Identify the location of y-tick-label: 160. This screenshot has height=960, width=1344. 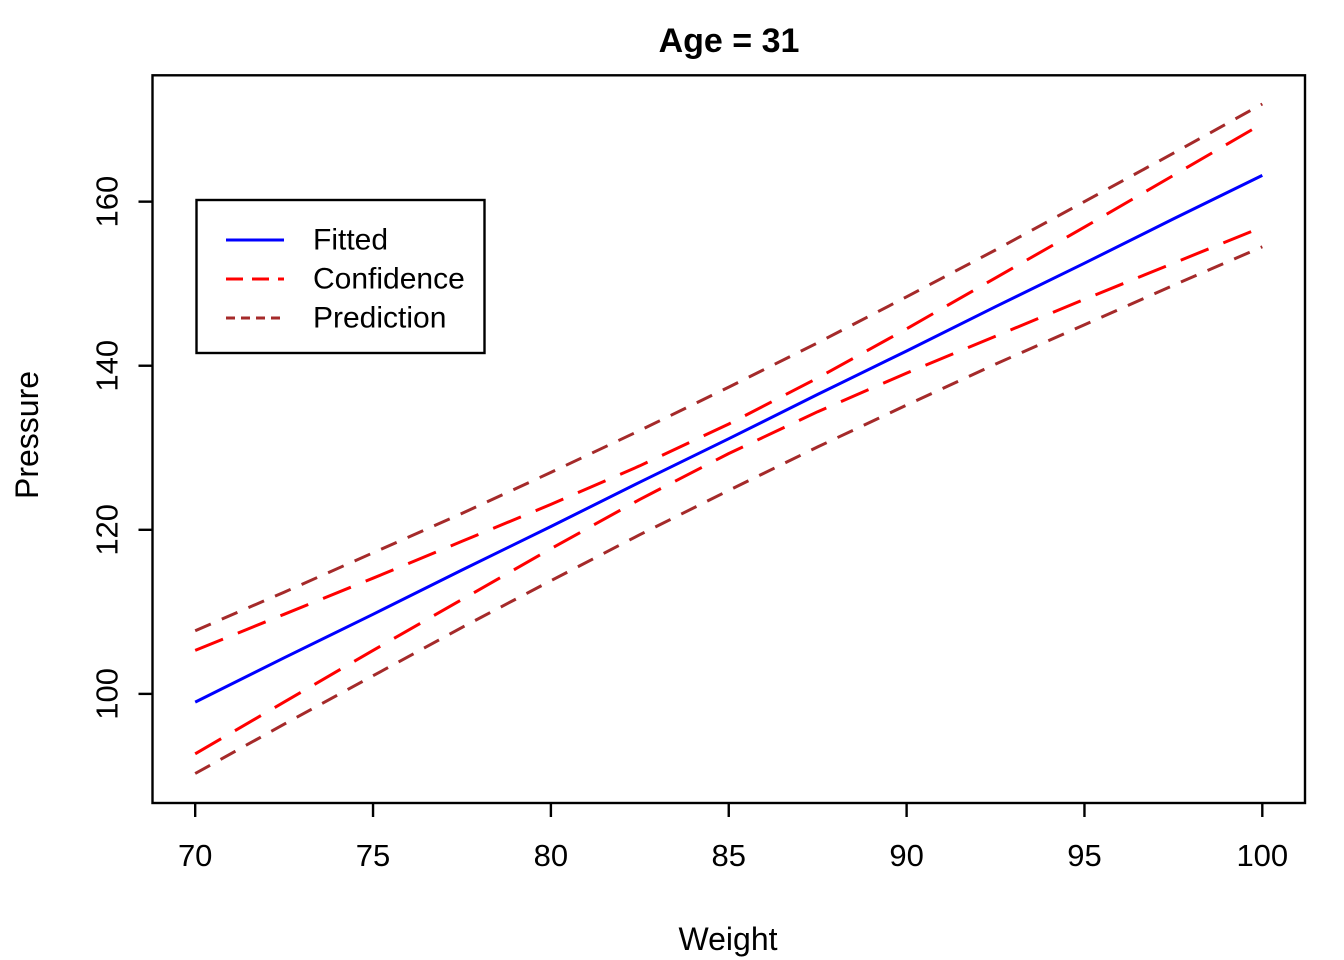
(107, 202).